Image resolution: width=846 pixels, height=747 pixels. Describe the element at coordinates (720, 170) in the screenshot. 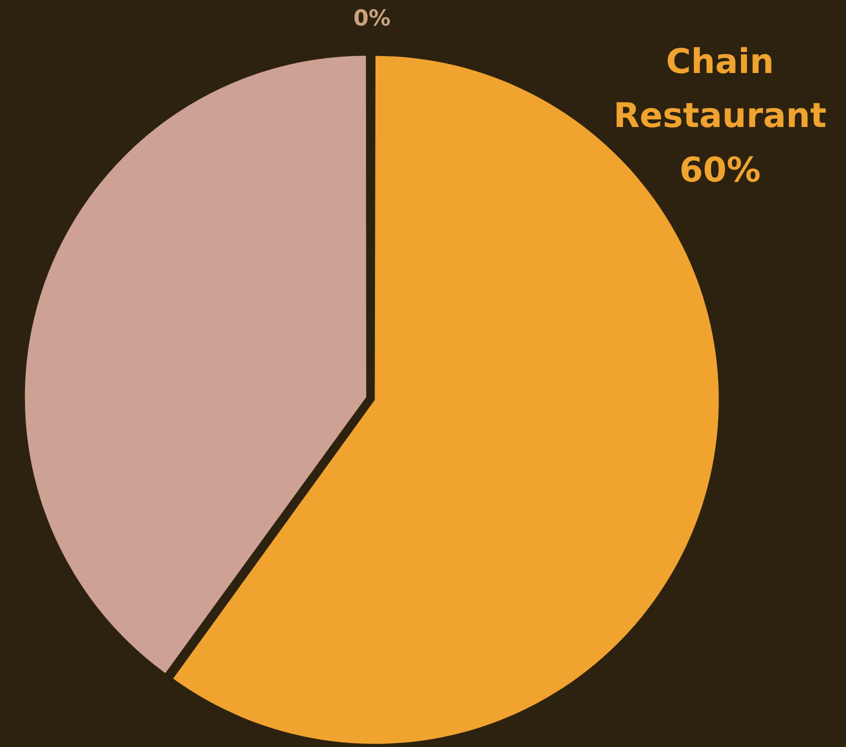

I see `data-label: 60%` at that location.